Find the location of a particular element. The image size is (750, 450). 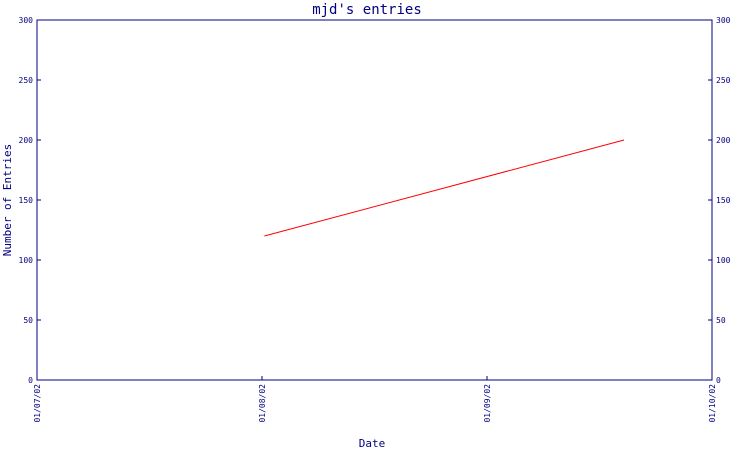

x-axis: 01/07/02 01/08/02 01/09/02 01/10/02 is located at coordinates (375, 399).